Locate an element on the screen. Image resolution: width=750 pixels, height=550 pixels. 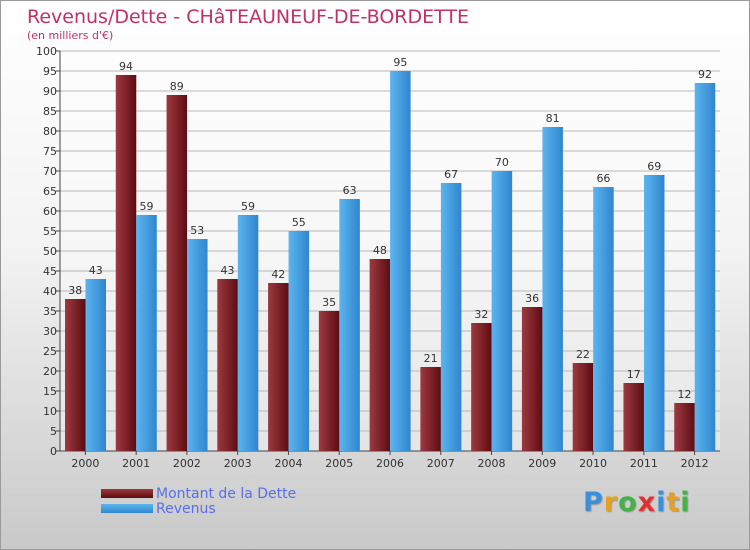
data-label-dette: 43 is located at coordinates (228, 270).